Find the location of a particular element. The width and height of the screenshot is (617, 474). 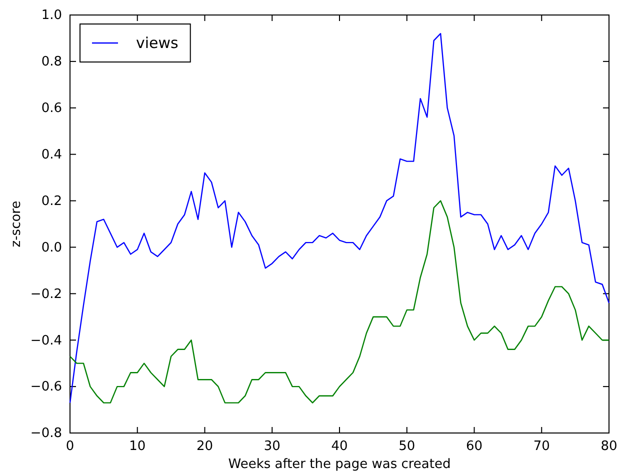

x-tick-label: 20 is located at coordinates (205, 446).